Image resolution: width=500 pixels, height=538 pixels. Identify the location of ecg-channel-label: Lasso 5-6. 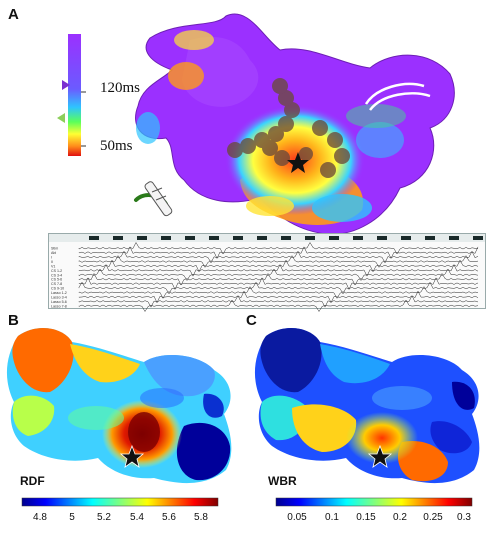
(59, 302).